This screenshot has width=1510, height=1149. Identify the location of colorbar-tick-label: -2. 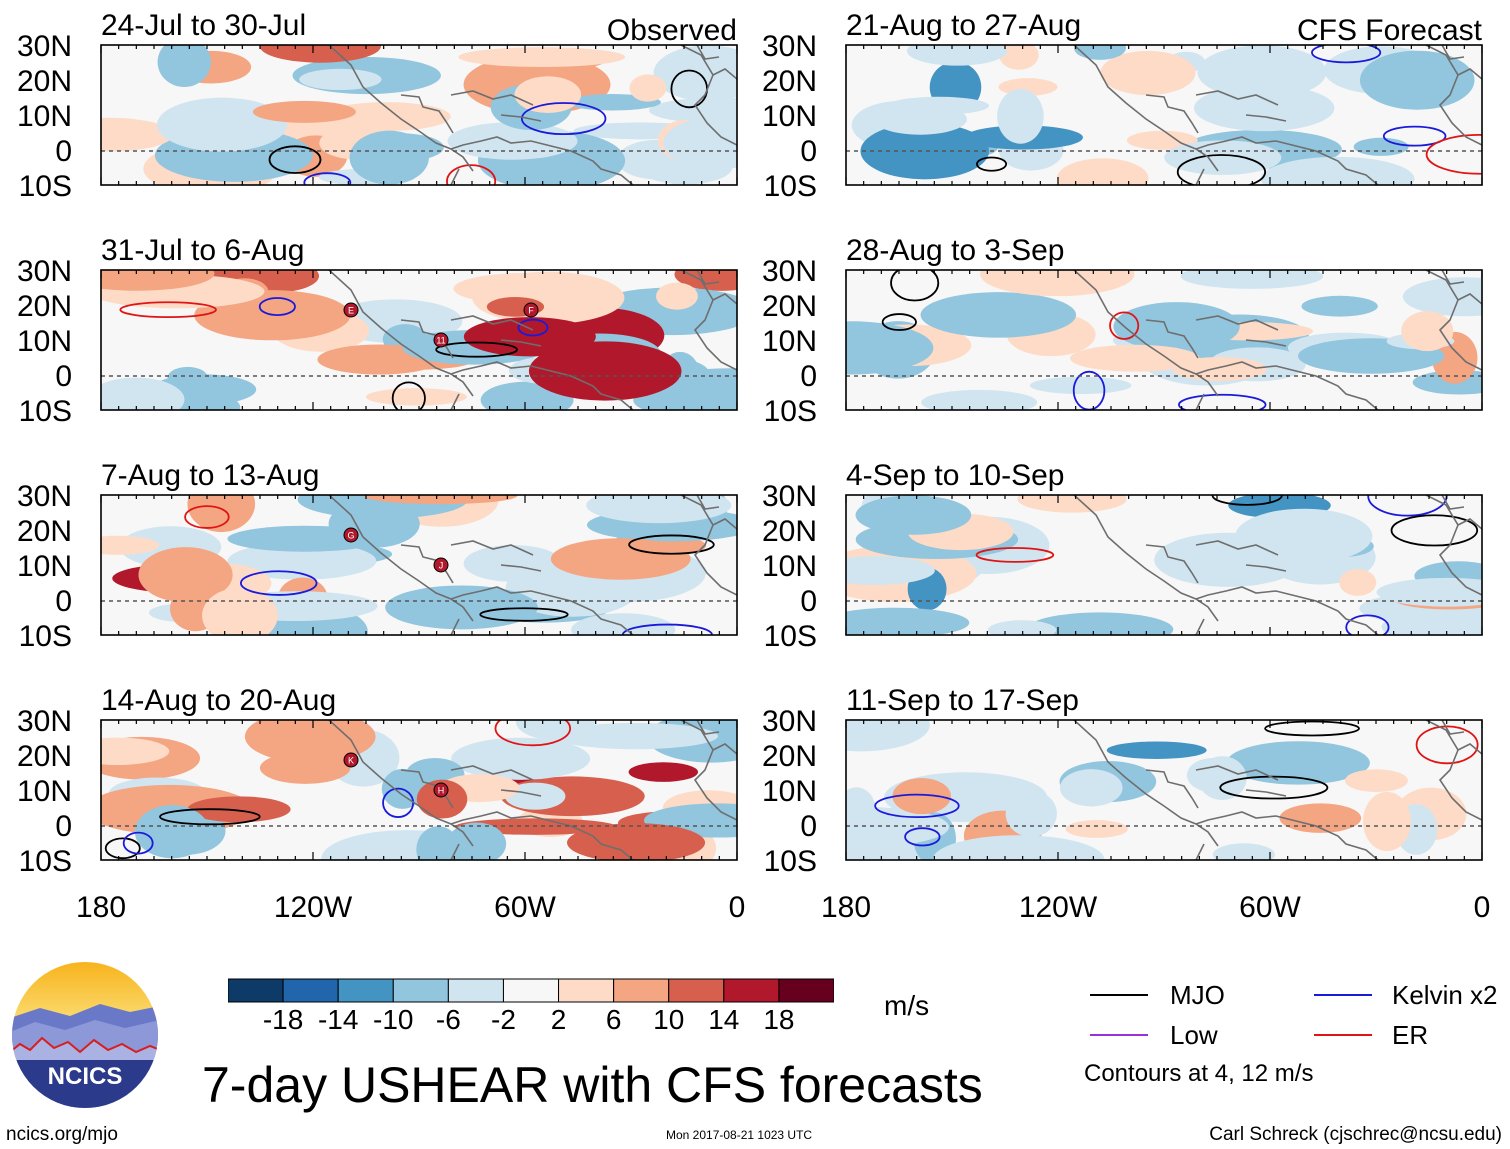
(503, 1019).